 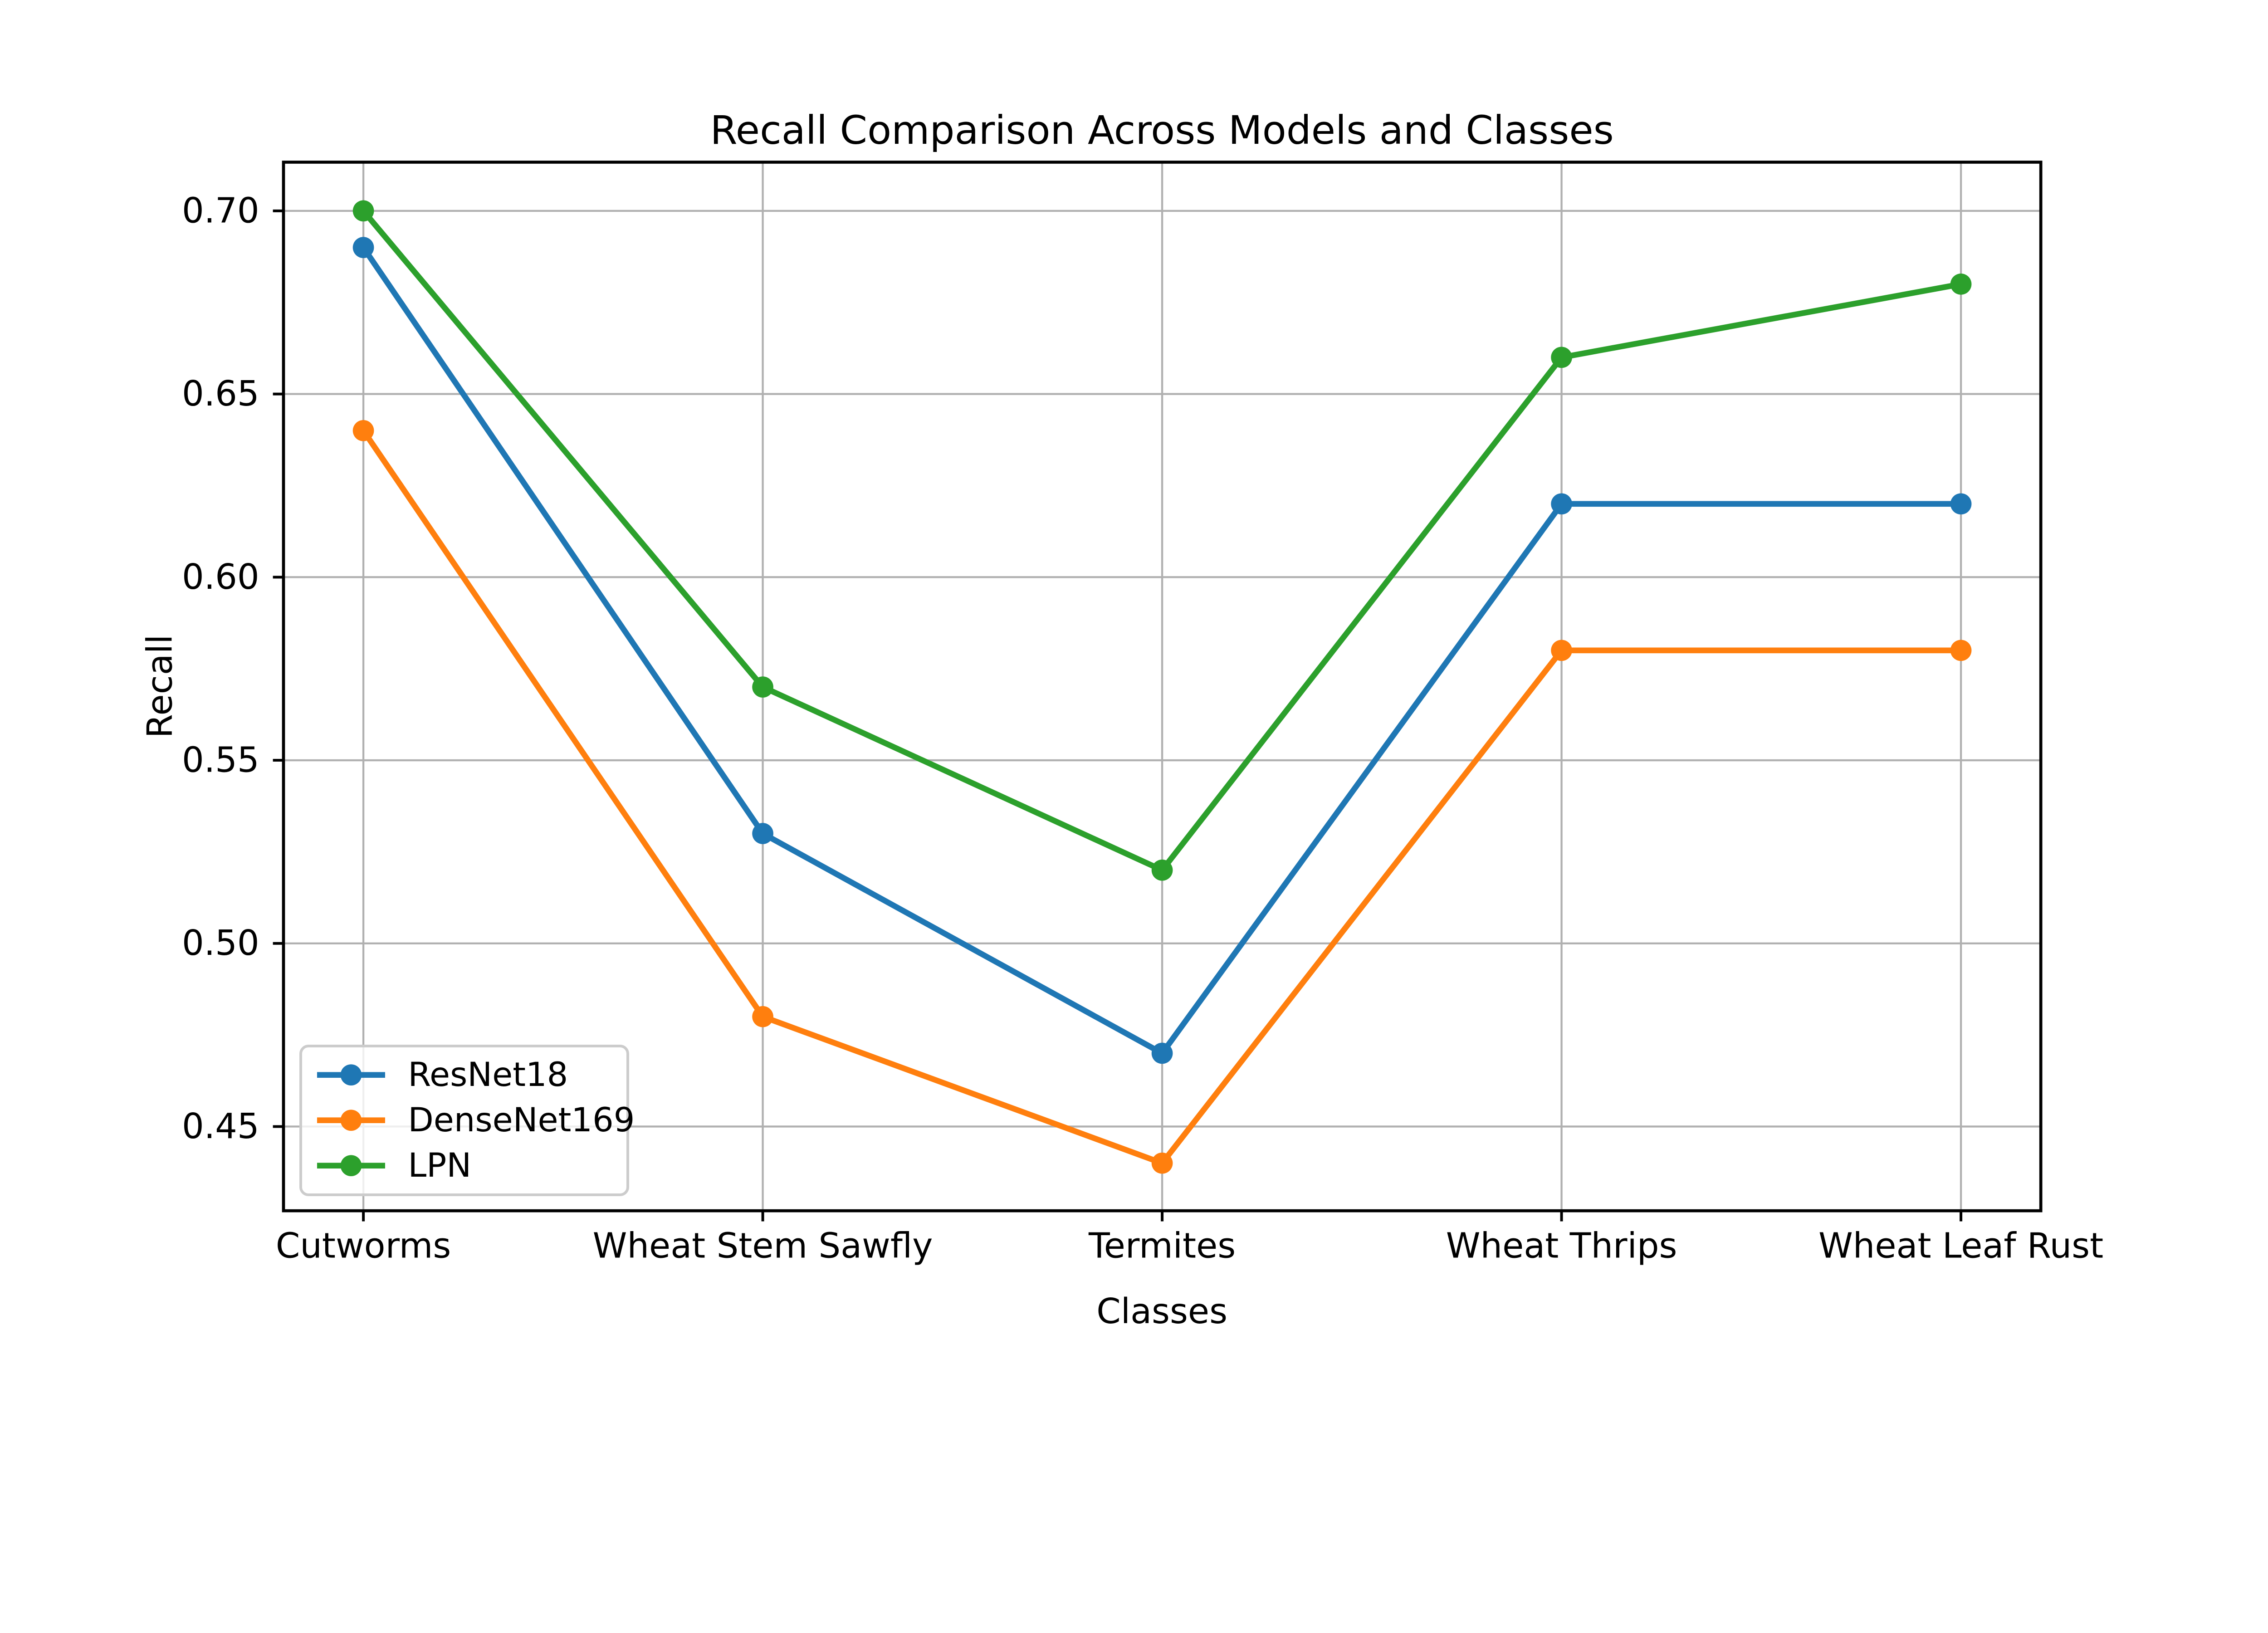 What do you see at coordinates (221, 943) in the screenshot?
I see `y-tick-label: 0.50` at bounding box center [221, 943].